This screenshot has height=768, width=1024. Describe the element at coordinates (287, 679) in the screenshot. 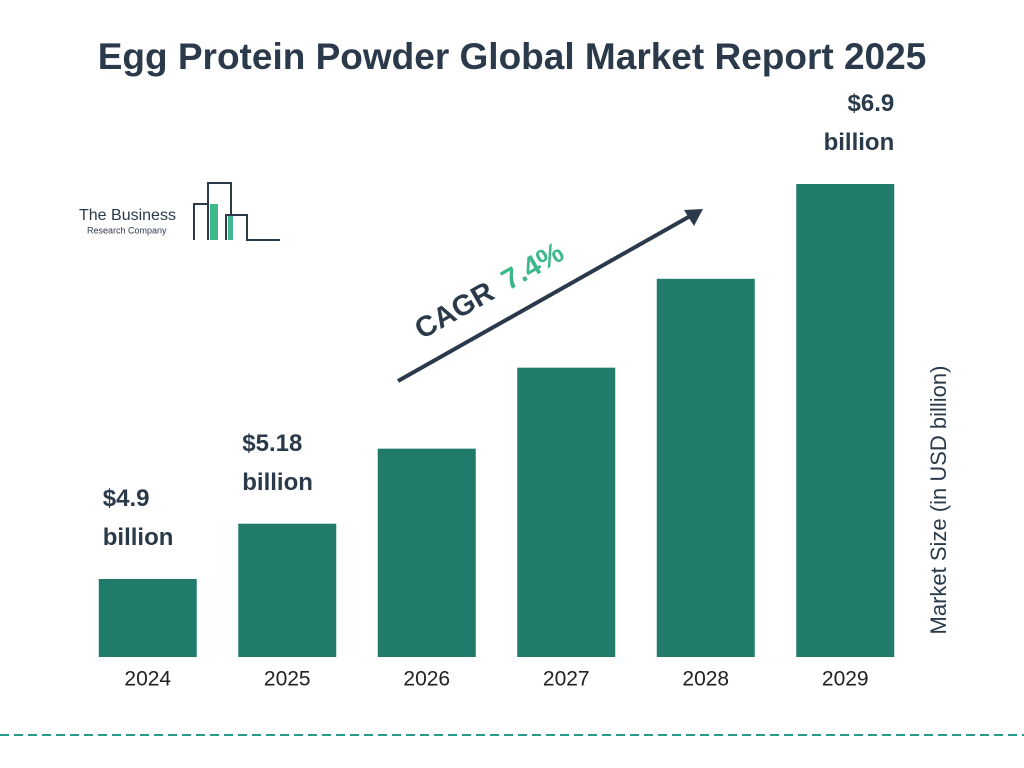

I see `x-tick-label: 2025` at that location.